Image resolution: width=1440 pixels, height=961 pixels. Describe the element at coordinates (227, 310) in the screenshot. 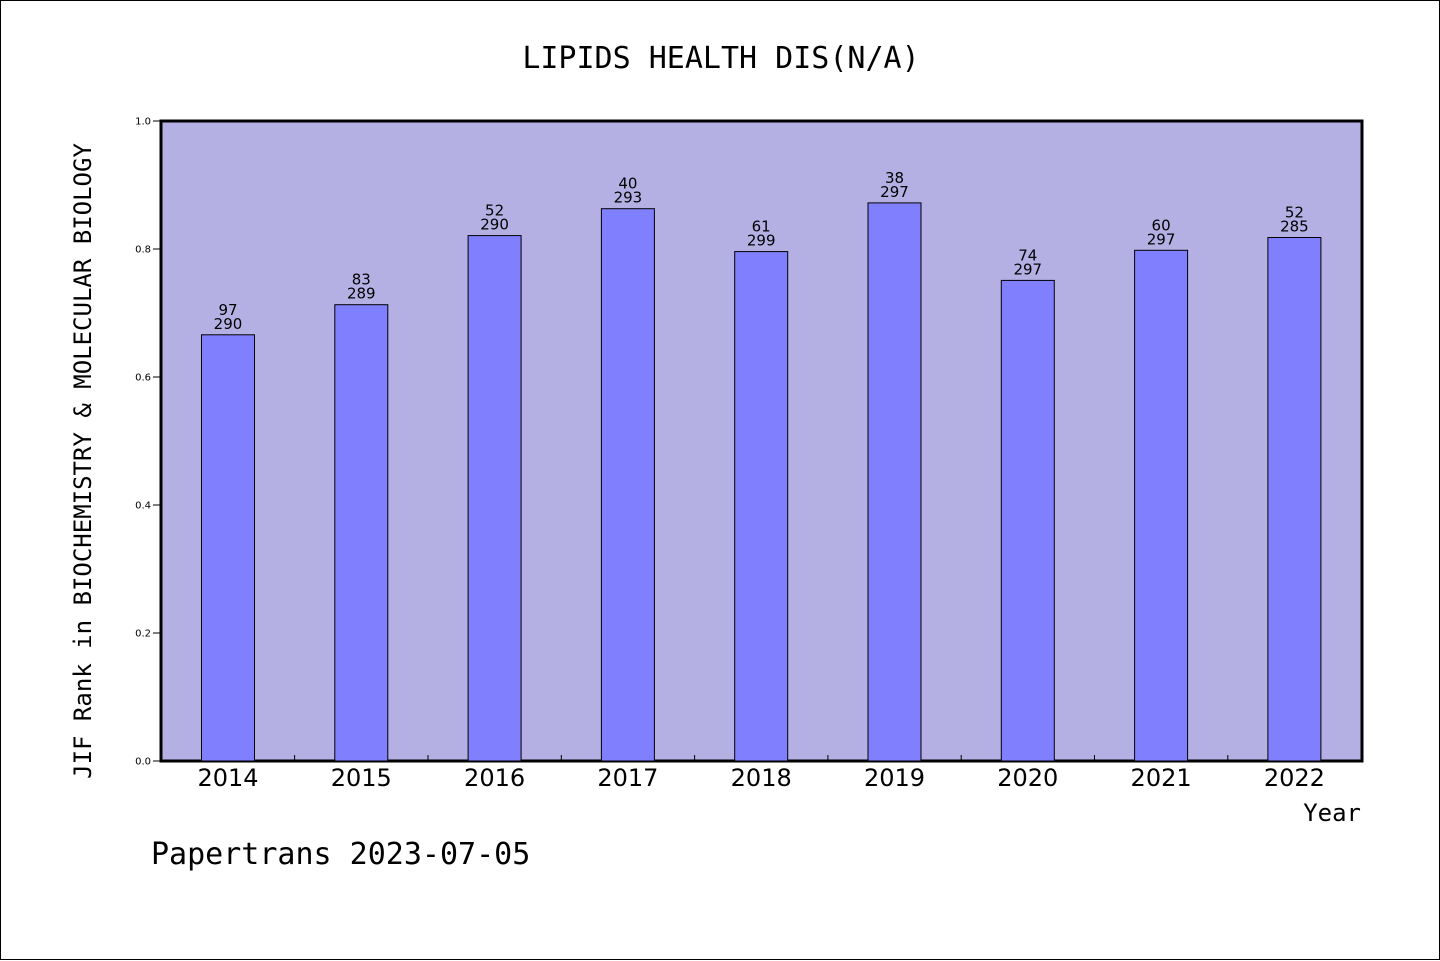

I see `bar-rank-label: 97` at that location.